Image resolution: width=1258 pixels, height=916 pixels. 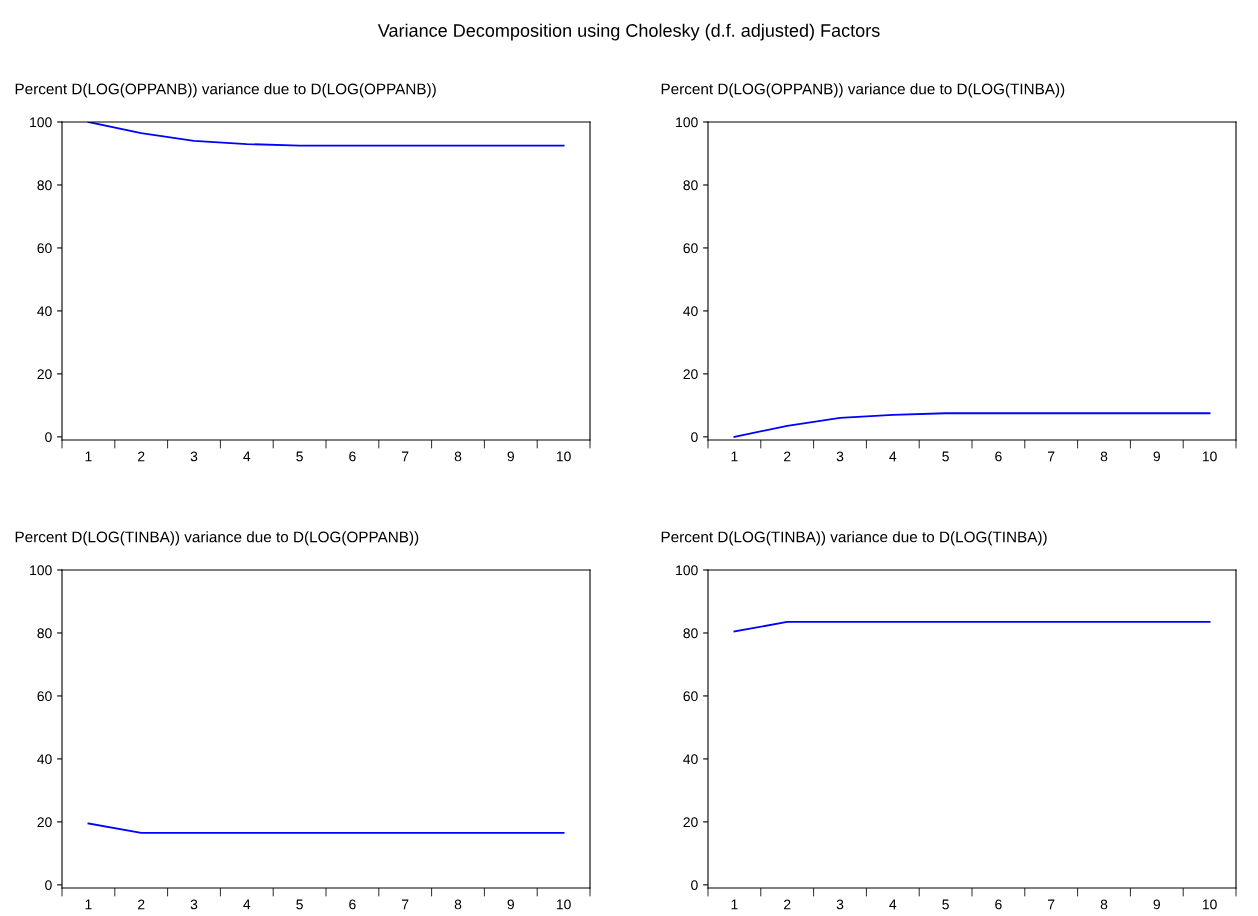 What do you see at coordinates (854, 538) in the screenshot?
I see `chart-title: Percent D(LOG(TINBA)) variance due to D(LOG(TINBA))` at bounding box center [854, 538].